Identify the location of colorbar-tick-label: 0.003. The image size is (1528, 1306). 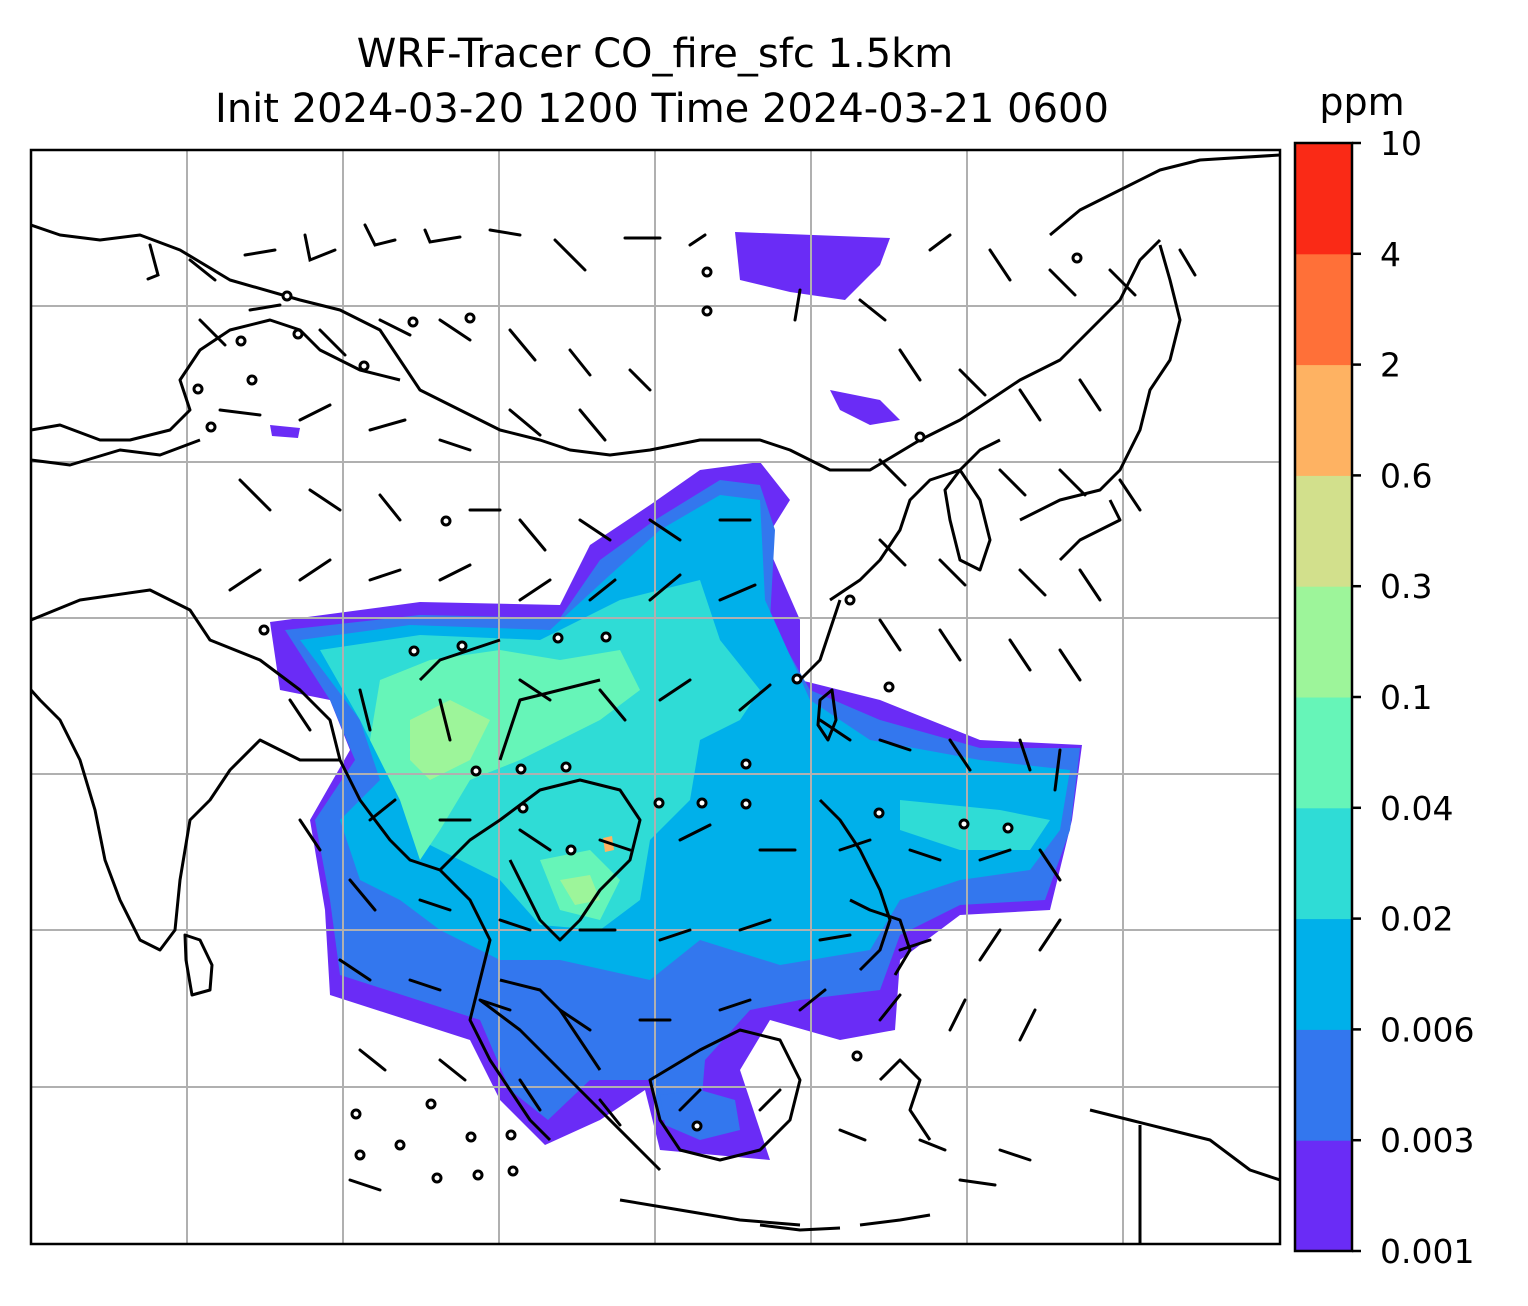
(1427, 1140).